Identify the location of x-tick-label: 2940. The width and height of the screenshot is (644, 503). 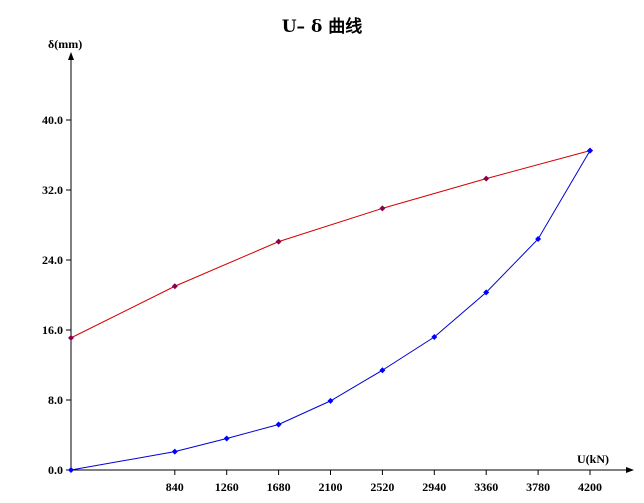
(434, 487).